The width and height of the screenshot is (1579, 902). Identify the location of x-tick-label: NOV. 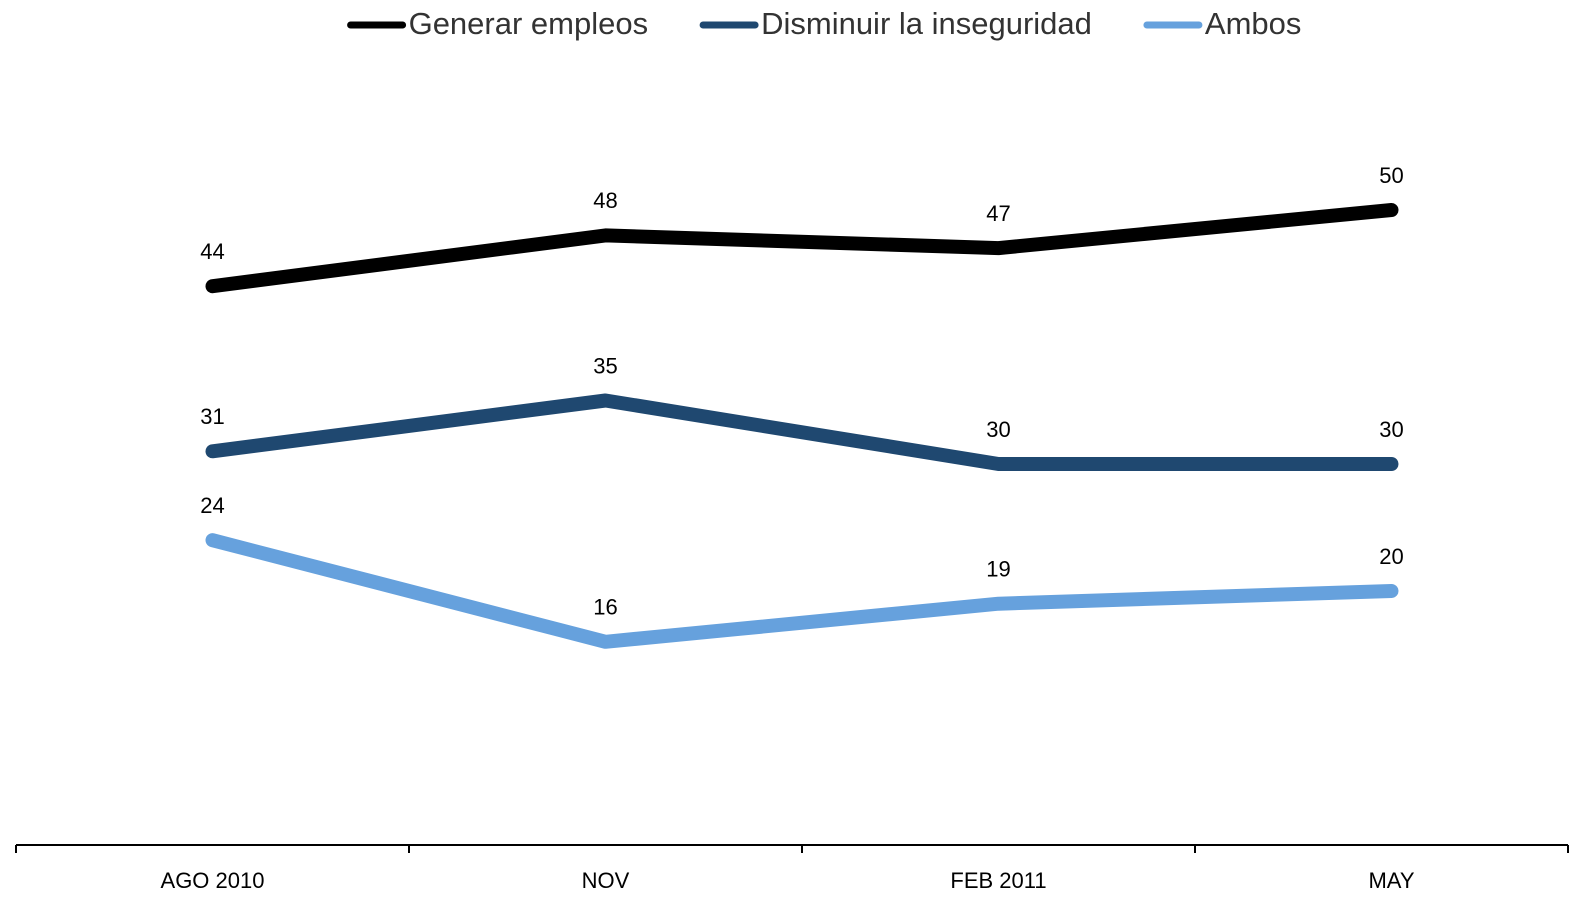
(606, 880).